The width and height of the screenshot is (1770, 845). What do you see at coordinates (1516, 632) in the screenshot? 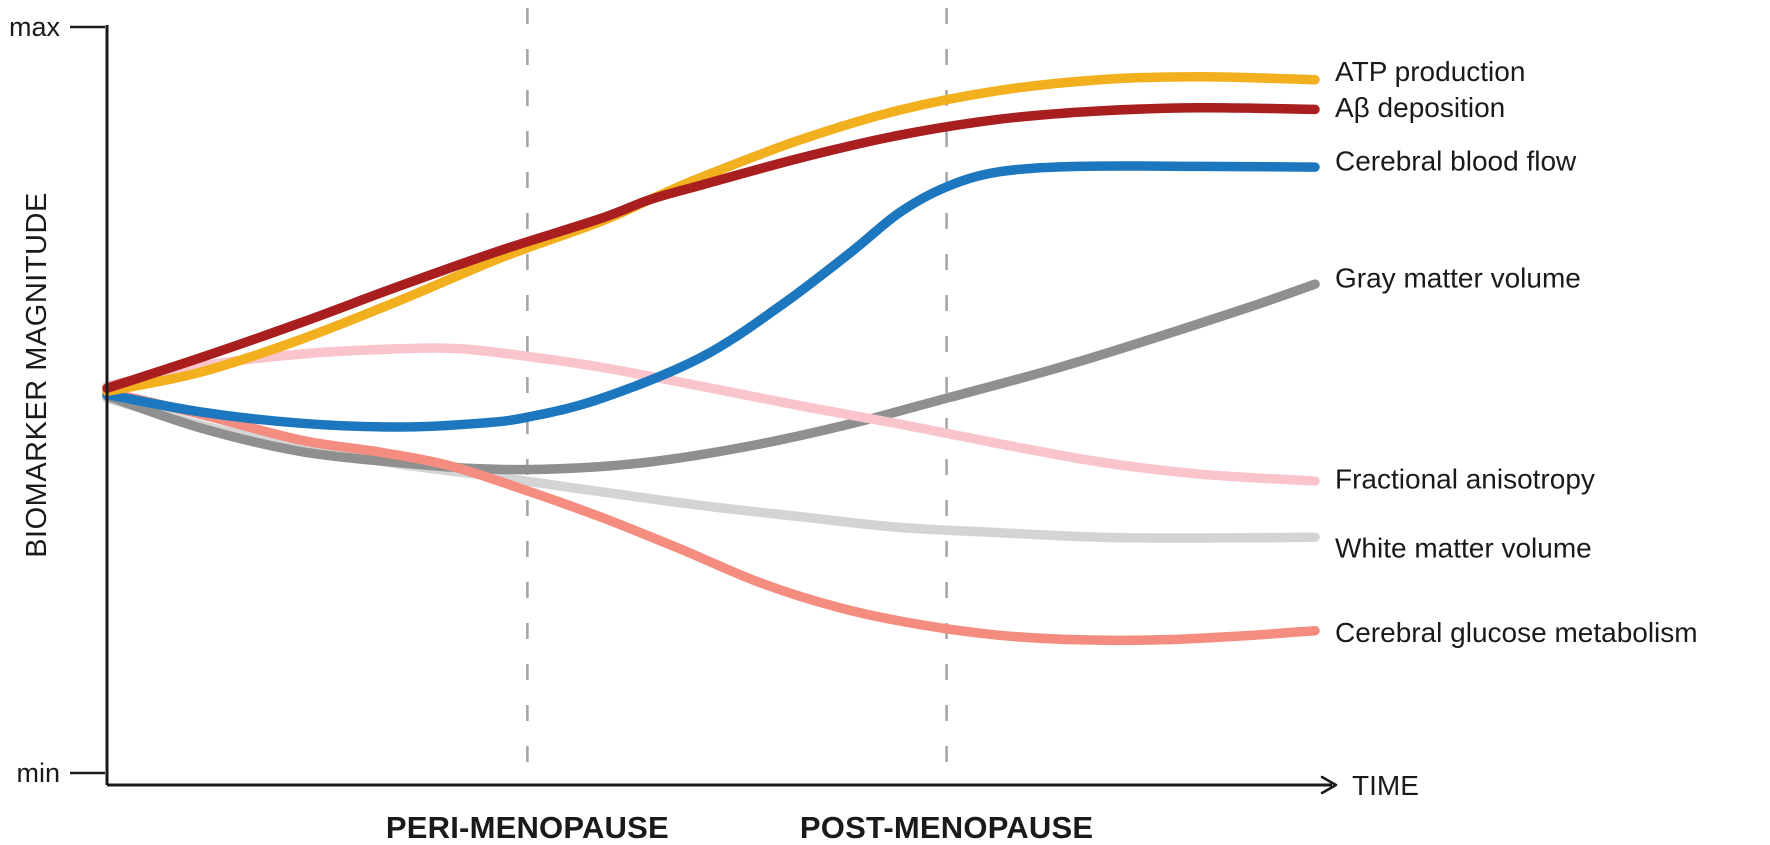
I see `legend-label-cerebral-glucose-metabolism: Cerebral glucose metabolism` at bounding box center [1516, 632].